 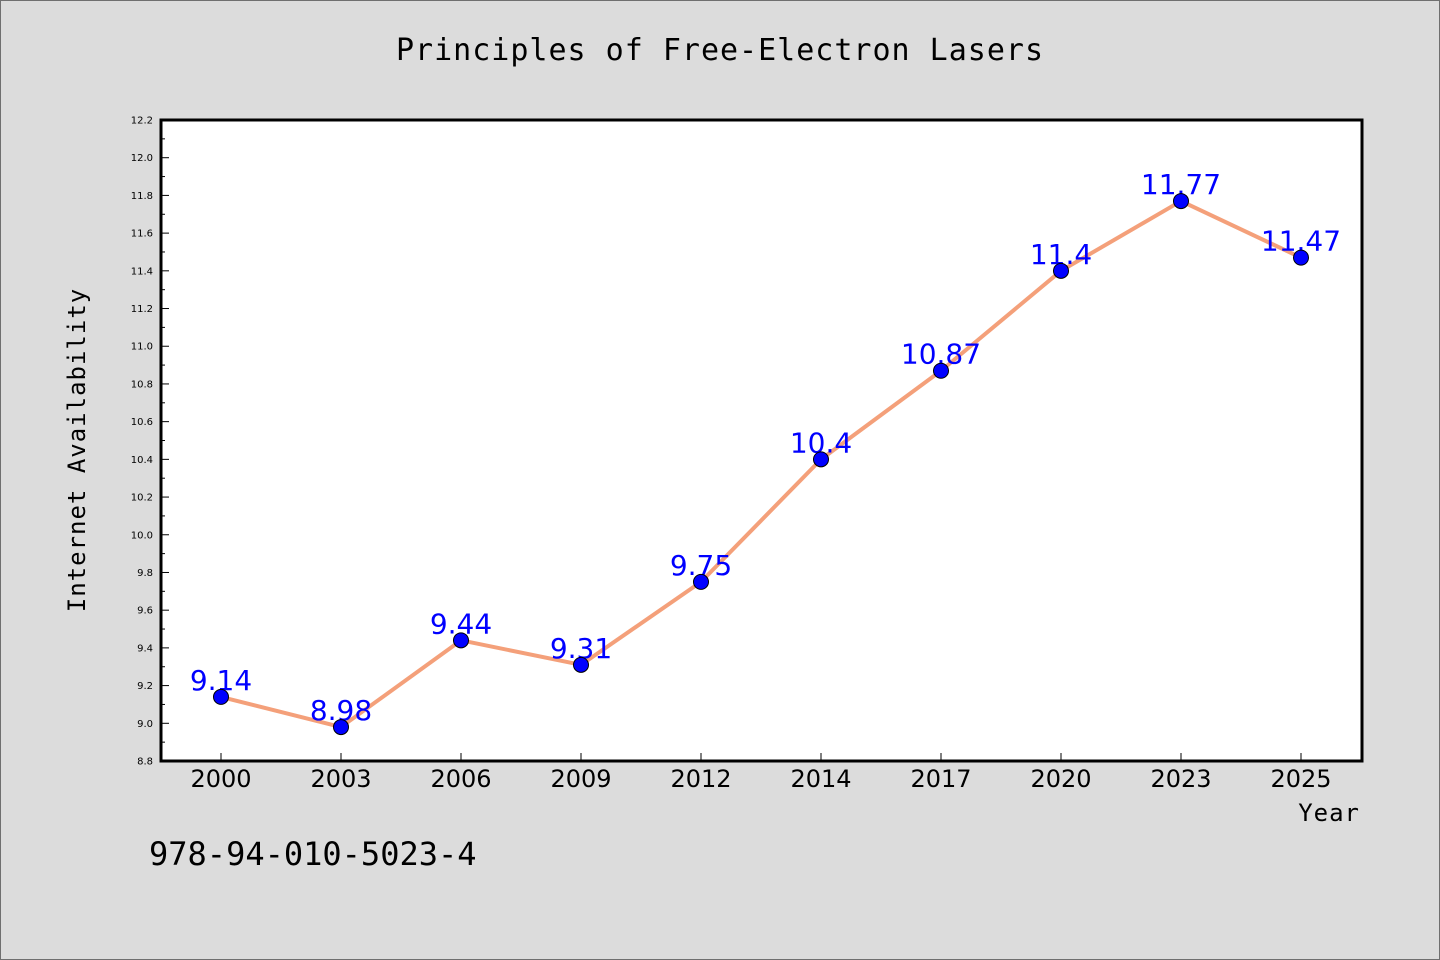 I want to click on y-tick-label: 9.2, so click(x=145, y=686).